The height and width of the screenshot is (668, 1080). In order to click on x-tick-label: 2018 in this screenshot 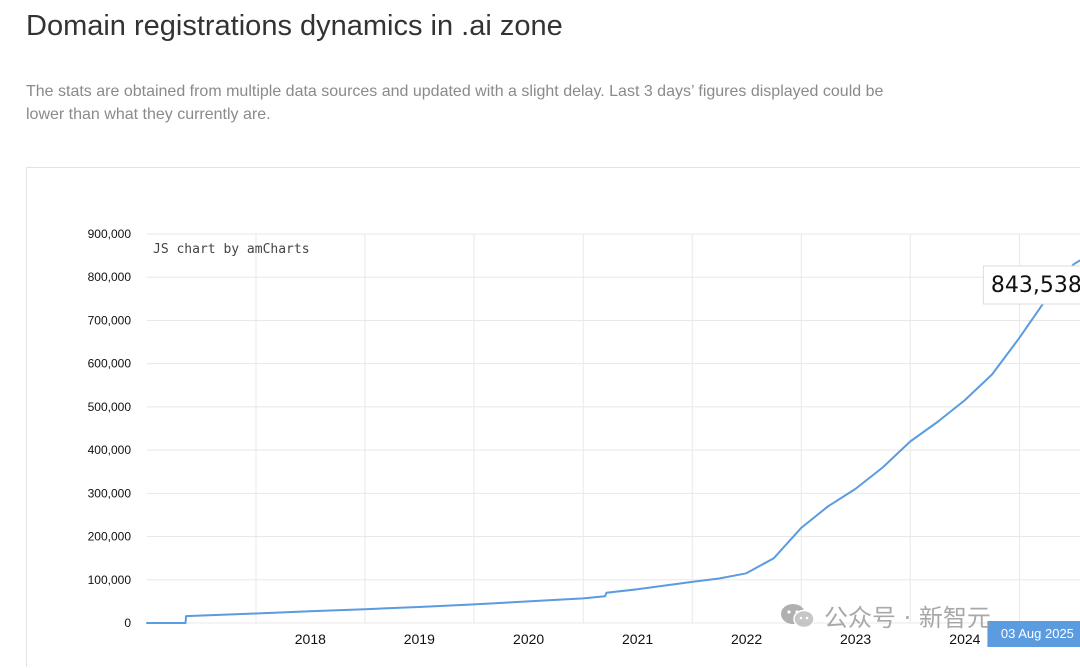, I will do `click(310, 639)`.